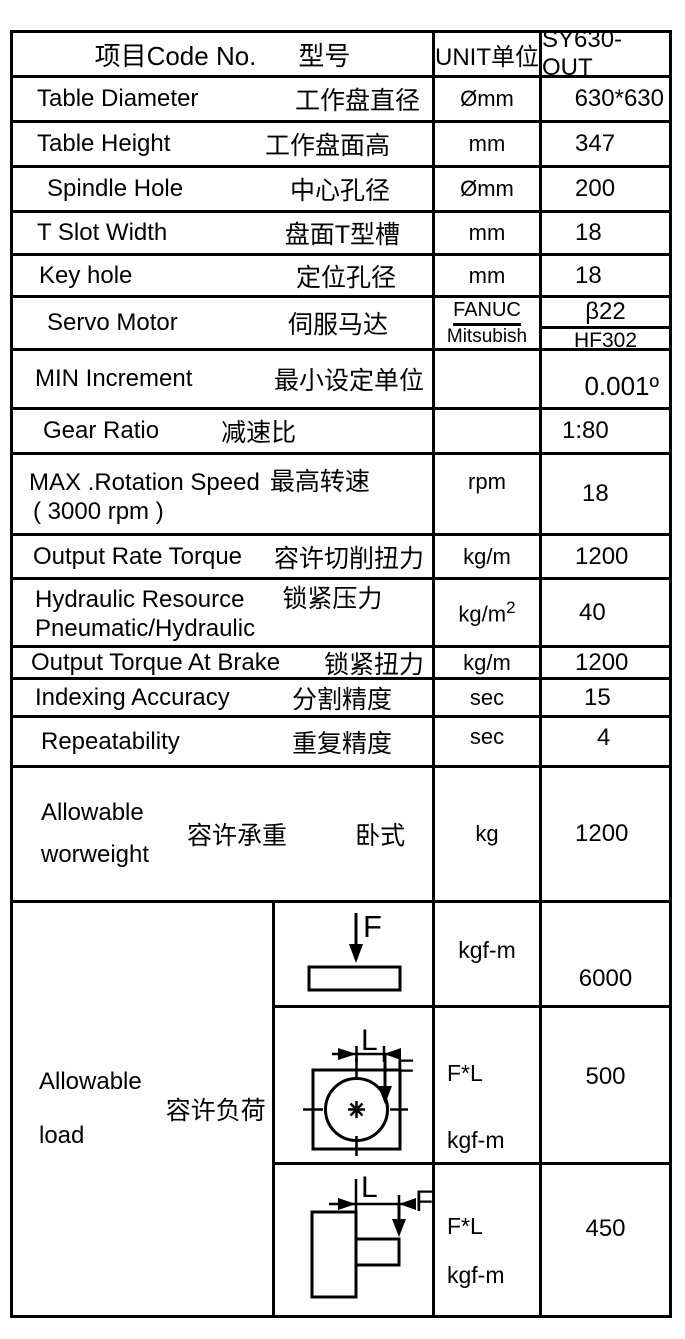  I want to click on unit-cell: Ømm, so click(485, 189).